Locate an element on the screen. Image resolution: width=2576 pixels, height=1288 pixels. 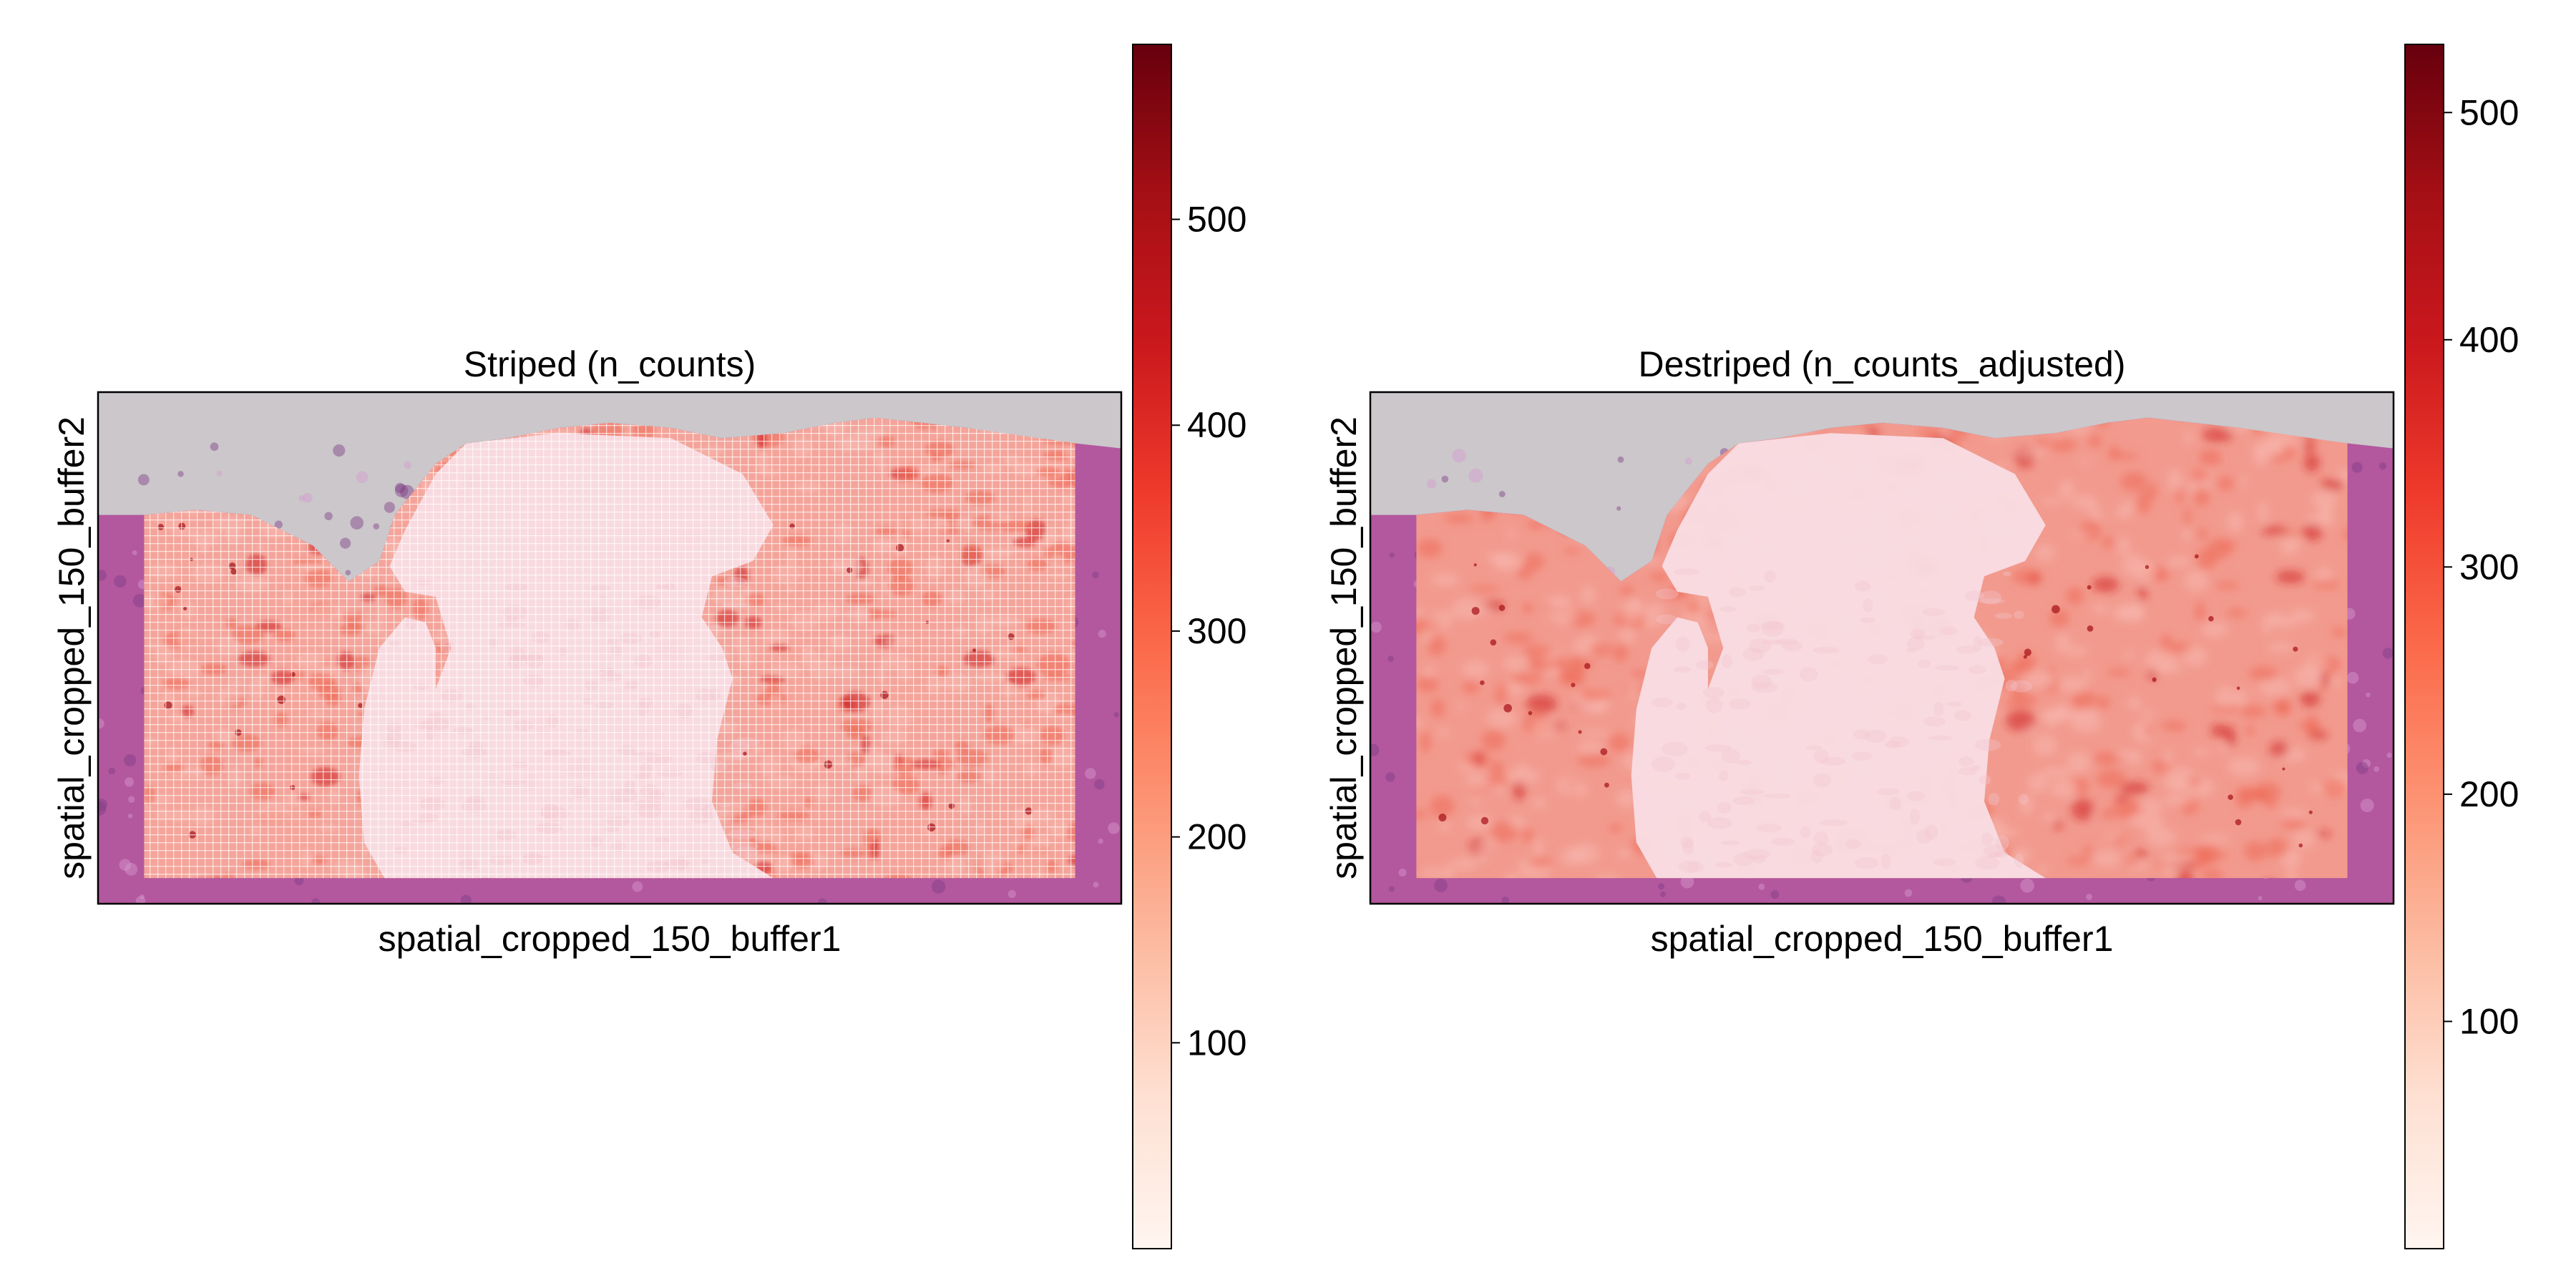
chart-title: Striped (n_counts) is located at coordinates (610, 364).